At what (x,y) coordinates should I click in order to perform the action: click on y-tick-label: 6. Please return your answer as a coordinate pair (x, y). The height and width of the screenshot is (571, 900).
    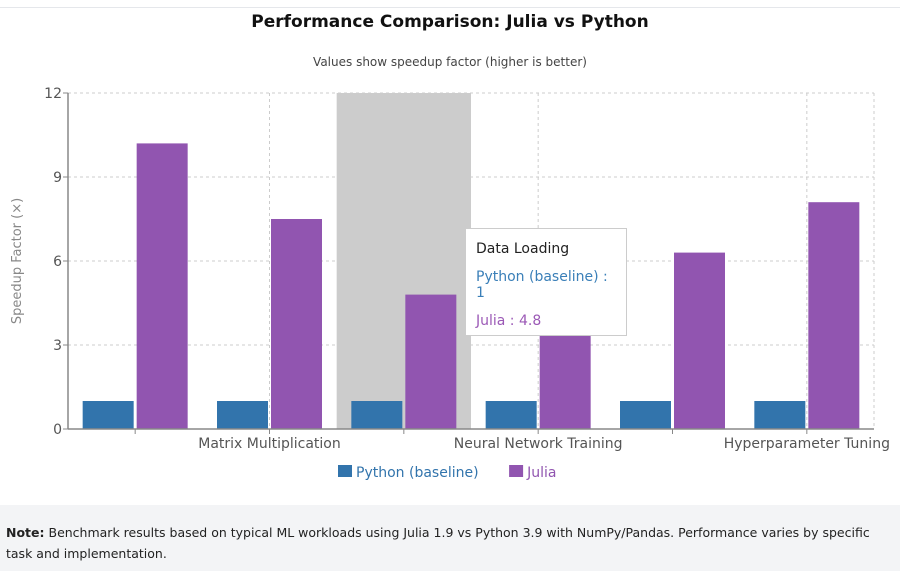
    Looking at the image, I should click on (57, 262).